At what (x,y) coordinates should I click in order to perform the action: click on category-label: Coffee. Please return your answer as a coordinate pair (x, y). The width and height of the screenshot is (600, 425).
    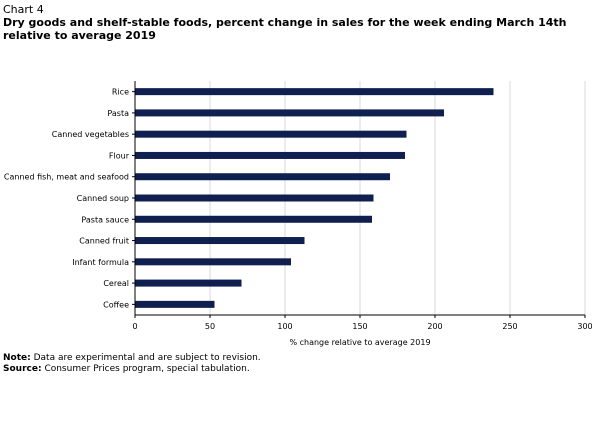
    Looking at the image, I should click on (116, 304).